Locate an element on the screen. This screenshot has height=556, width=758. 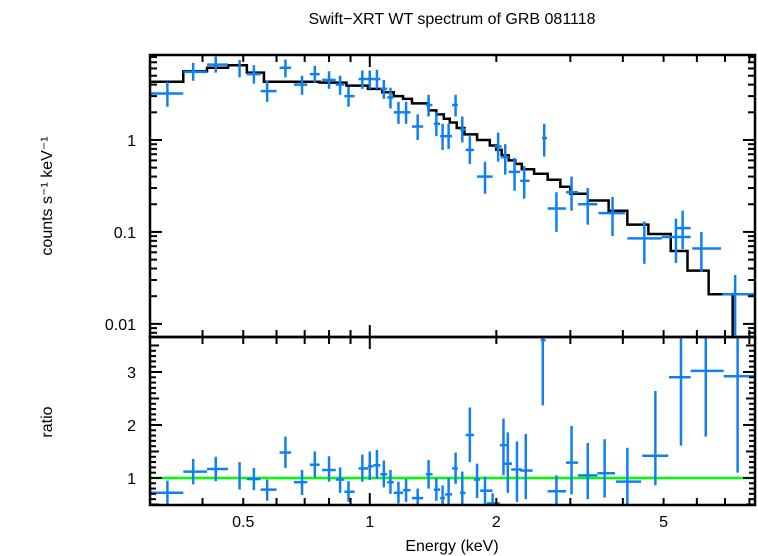
x-axis-label: Energy (keV) is located at coordinates (451, 546).